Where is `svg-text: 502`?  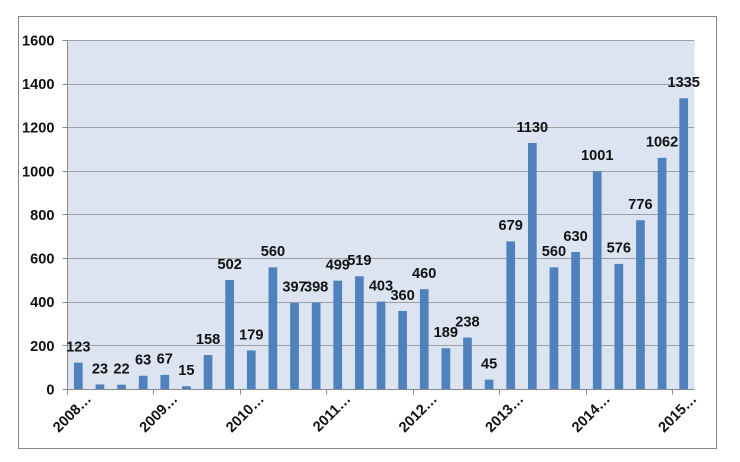
svg-text: 502 is located at coordinates (229, 265).